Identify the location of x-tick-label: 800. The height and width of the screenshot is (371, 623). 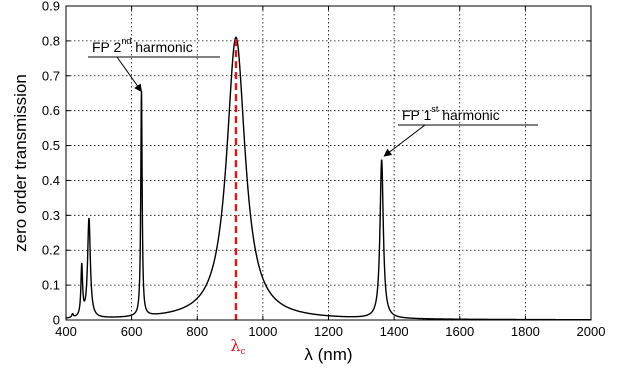
(197, 331).